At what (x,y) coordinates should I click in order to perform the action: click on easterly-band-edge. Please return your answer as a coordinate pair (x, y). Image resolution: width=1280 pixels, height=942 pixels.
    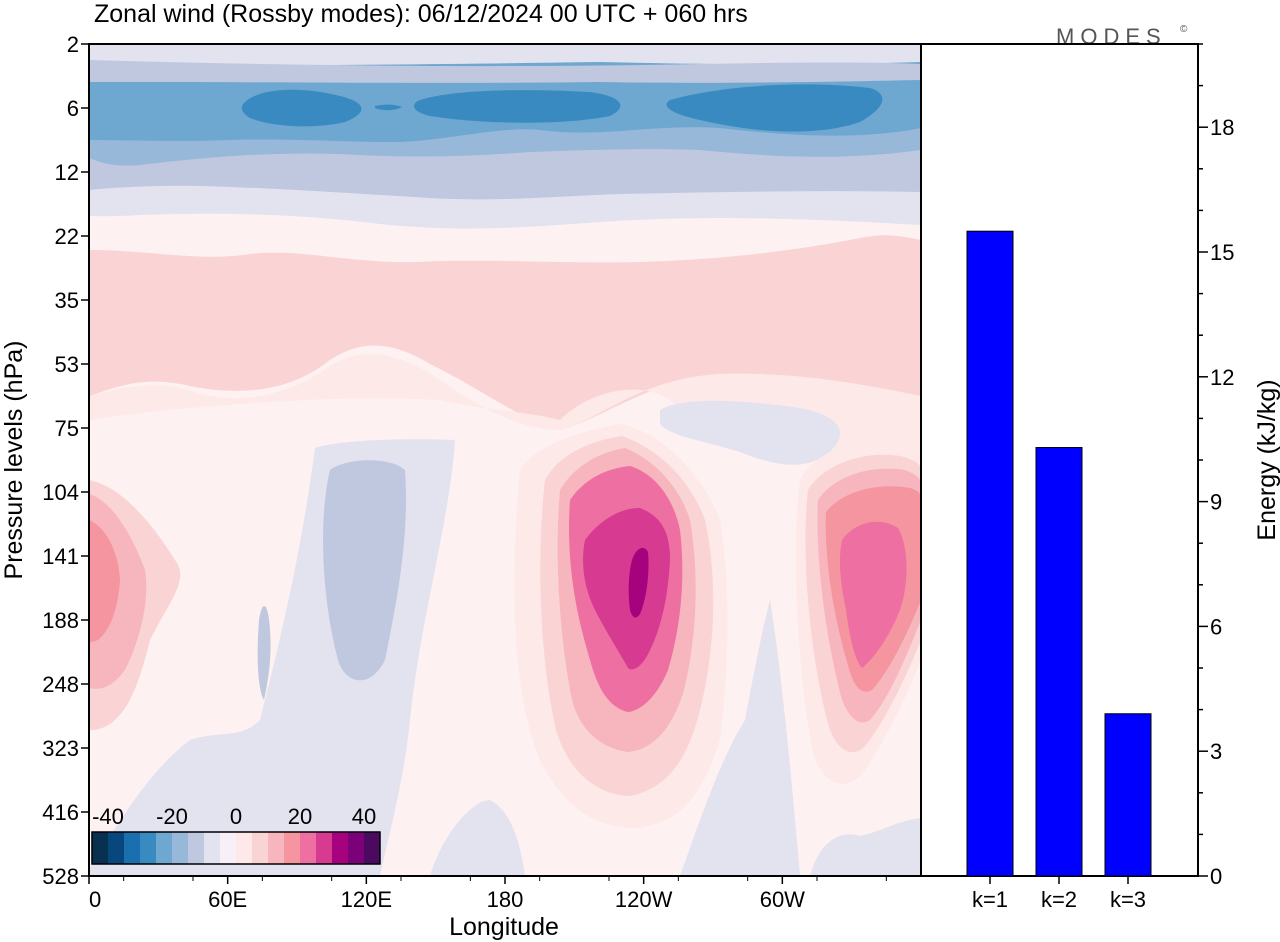
    Looking at the image, I should click on (505, 55).